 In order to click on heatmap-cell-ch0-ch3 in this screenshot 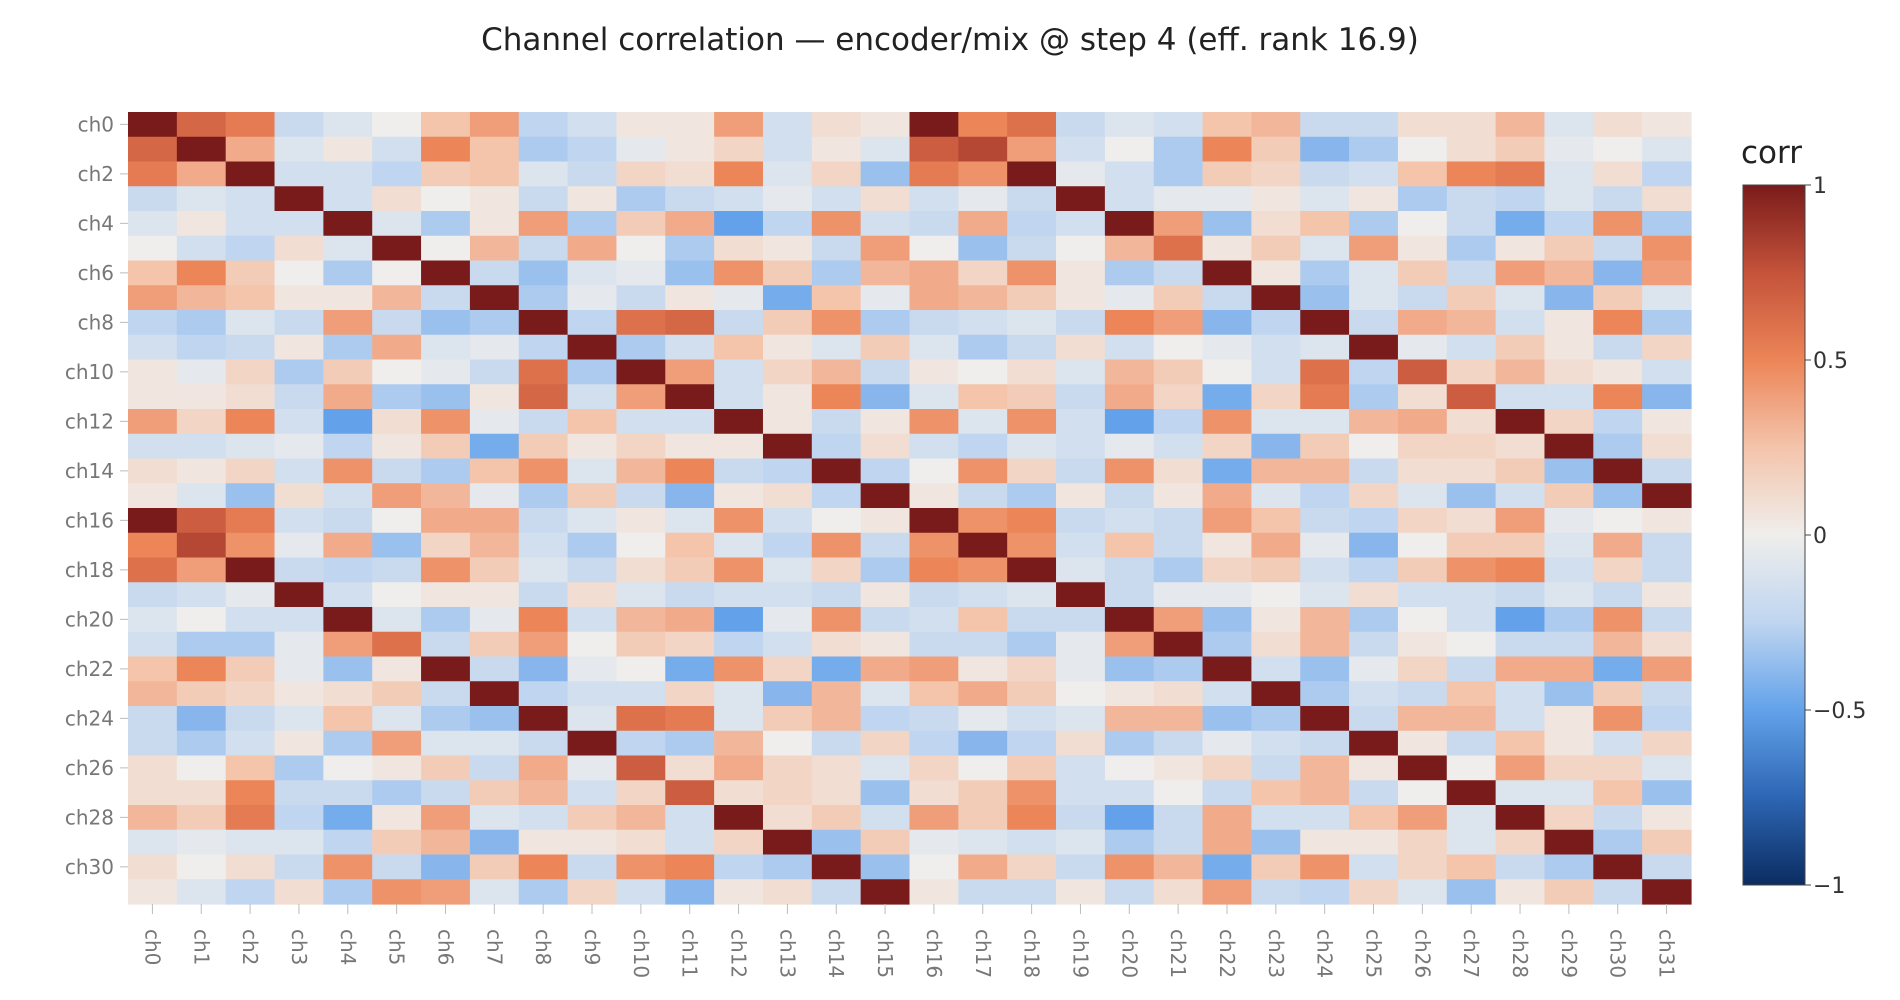, I will do `click(299, 125)`.